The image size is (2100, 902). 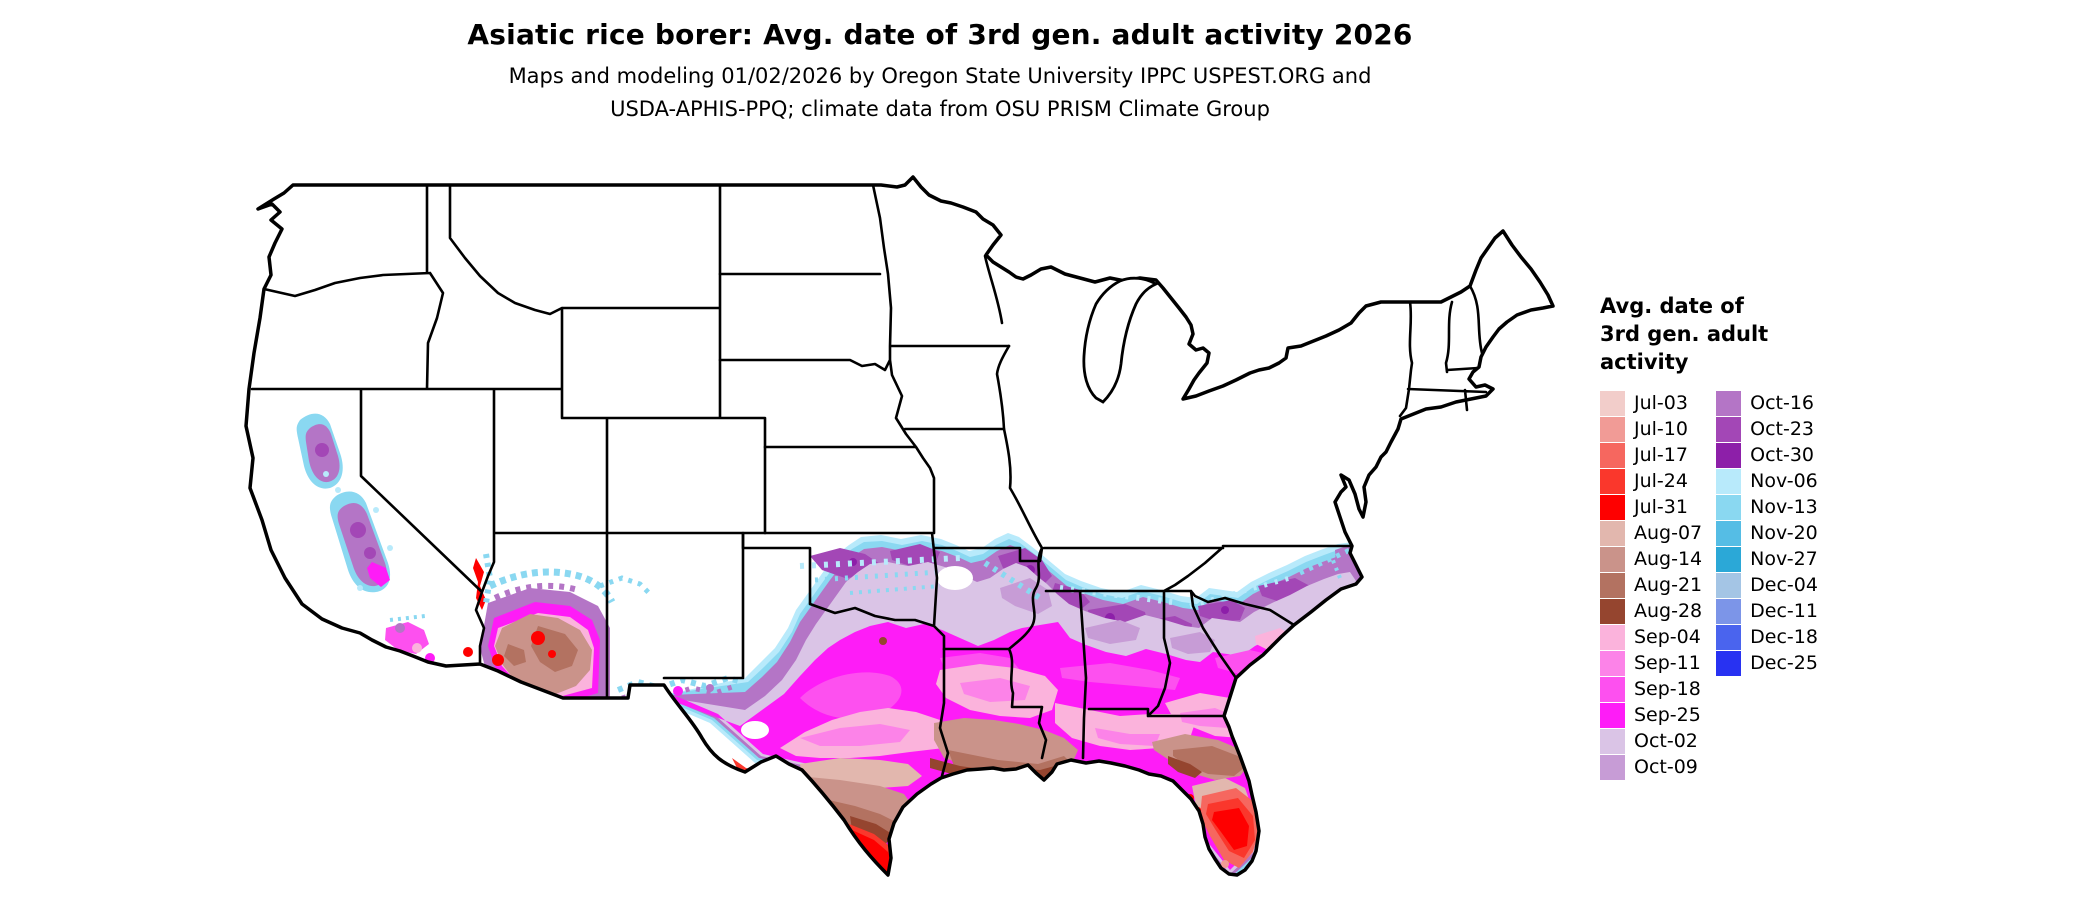 I want to click on legend-title-line-3: activity, so click(x=1644, y=362).